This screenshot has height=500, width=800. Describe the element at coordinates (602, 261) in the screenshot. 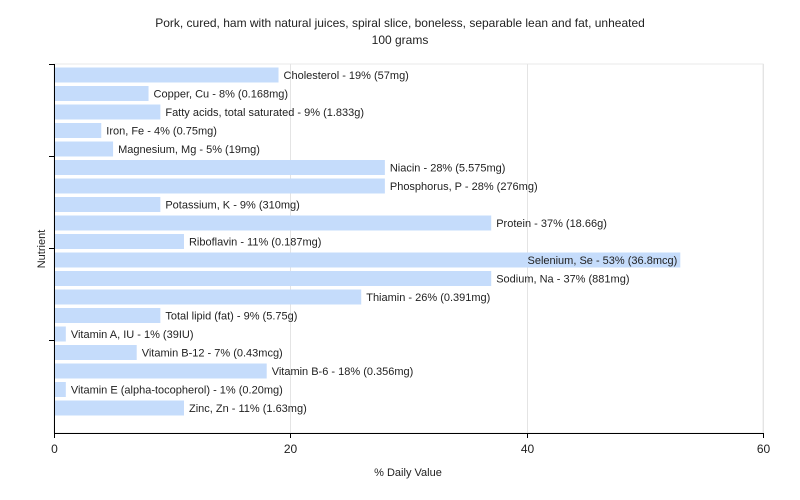

I see `bar-label: Selenium, Se - 53% (36.8mcg)` at that location.